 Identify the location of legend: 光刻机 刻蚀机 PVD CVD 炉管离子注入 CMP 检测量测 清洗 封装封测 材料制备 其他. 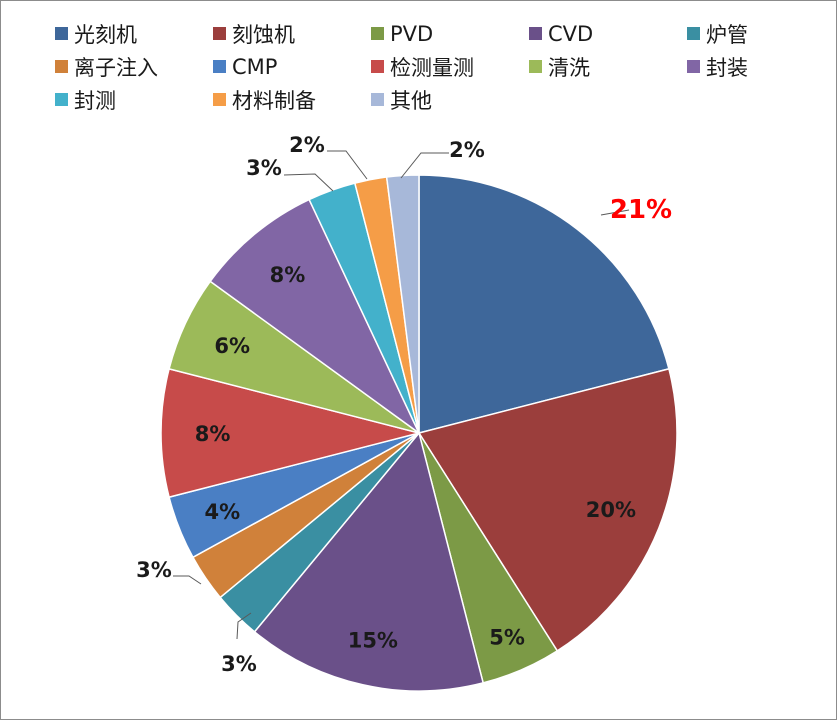
(435, 66).